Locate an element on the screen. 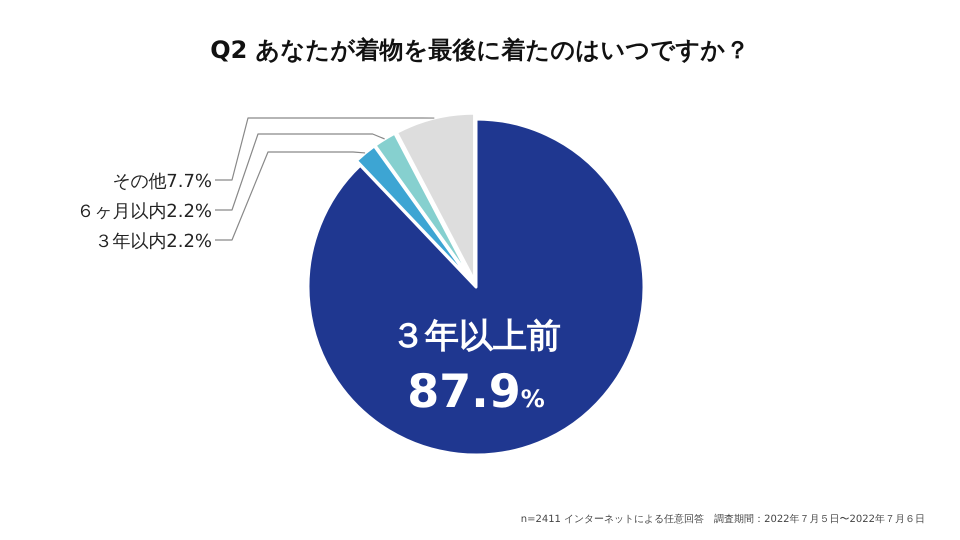 The height and width of the screenshot is (540, 960). slice-label: ６ヶ月以内 is located at coordinates (121, 211).